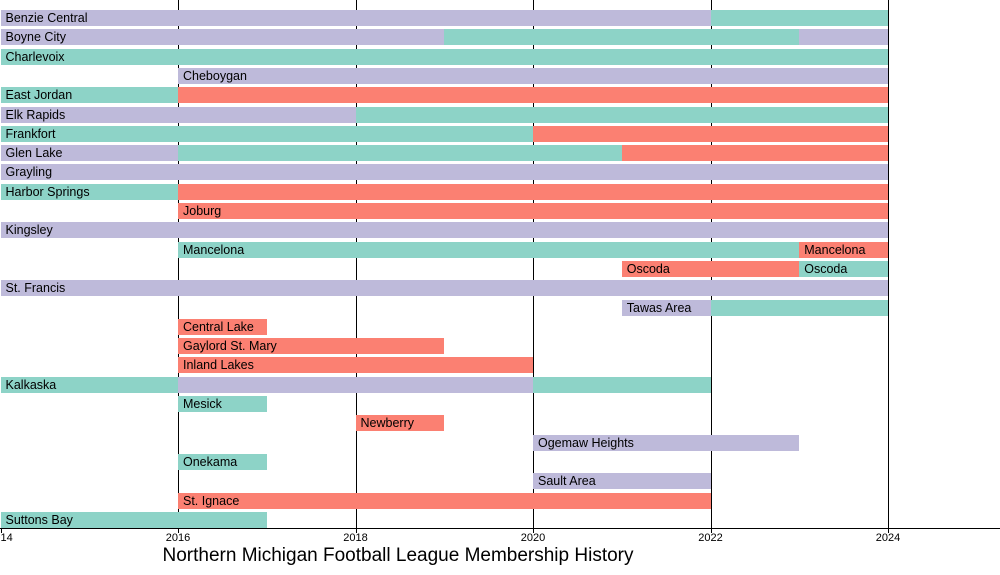 The image size is (1000, 575). I want to click on bar-label: Ogemaw Heights, so click(586, 442).